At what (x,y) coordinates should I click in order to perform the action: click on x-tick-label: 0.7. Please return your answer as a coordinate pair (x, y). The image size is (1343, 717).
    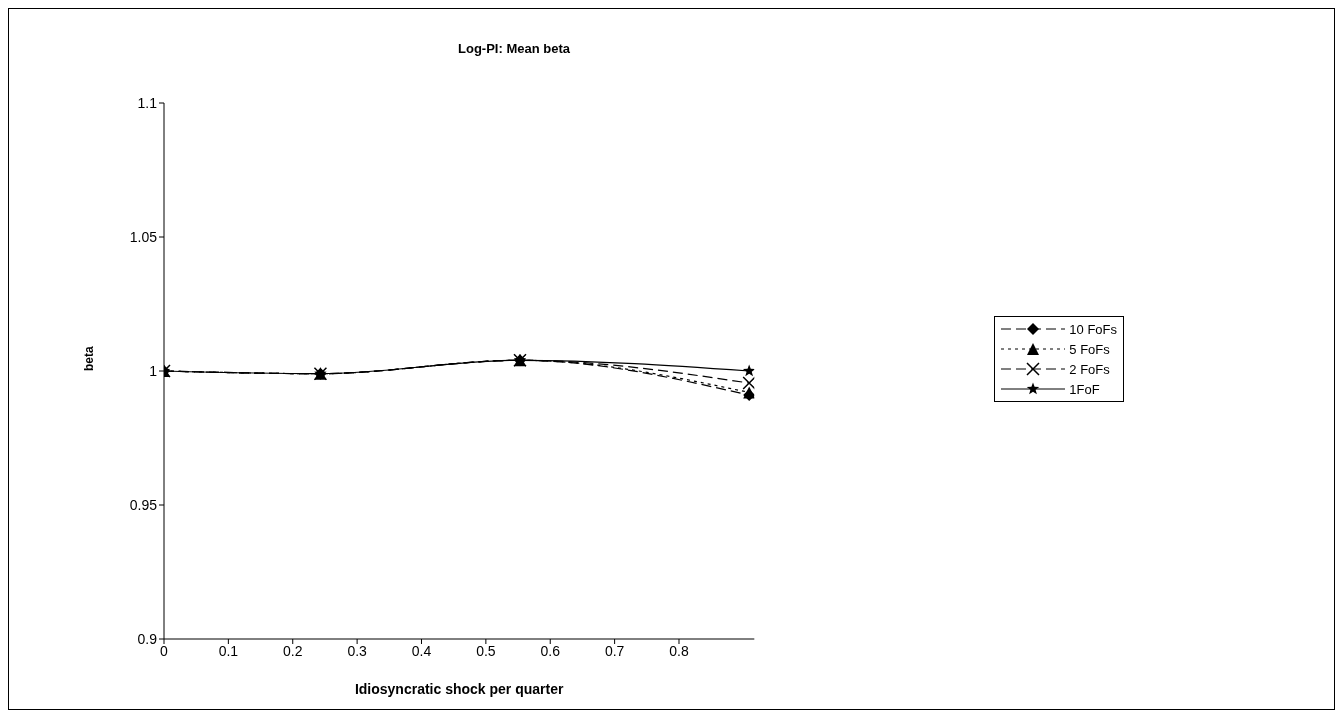
    Looking at the image, I should click on (614, 650).